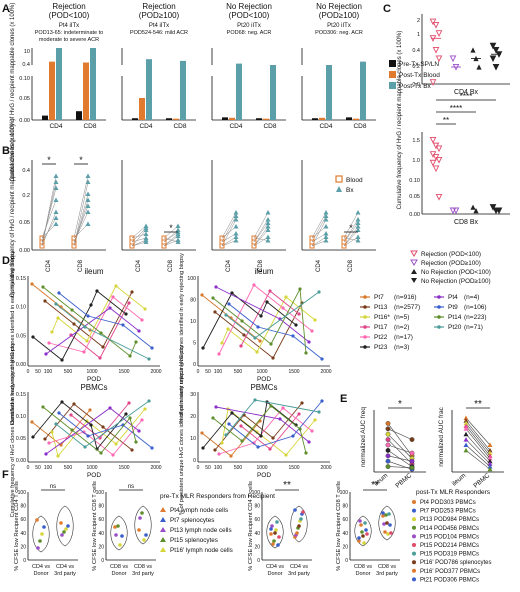 The image size is (520, 592). Describe the element at coordinates (74, 246) in the screenshot. I see `point-blood` at that location.